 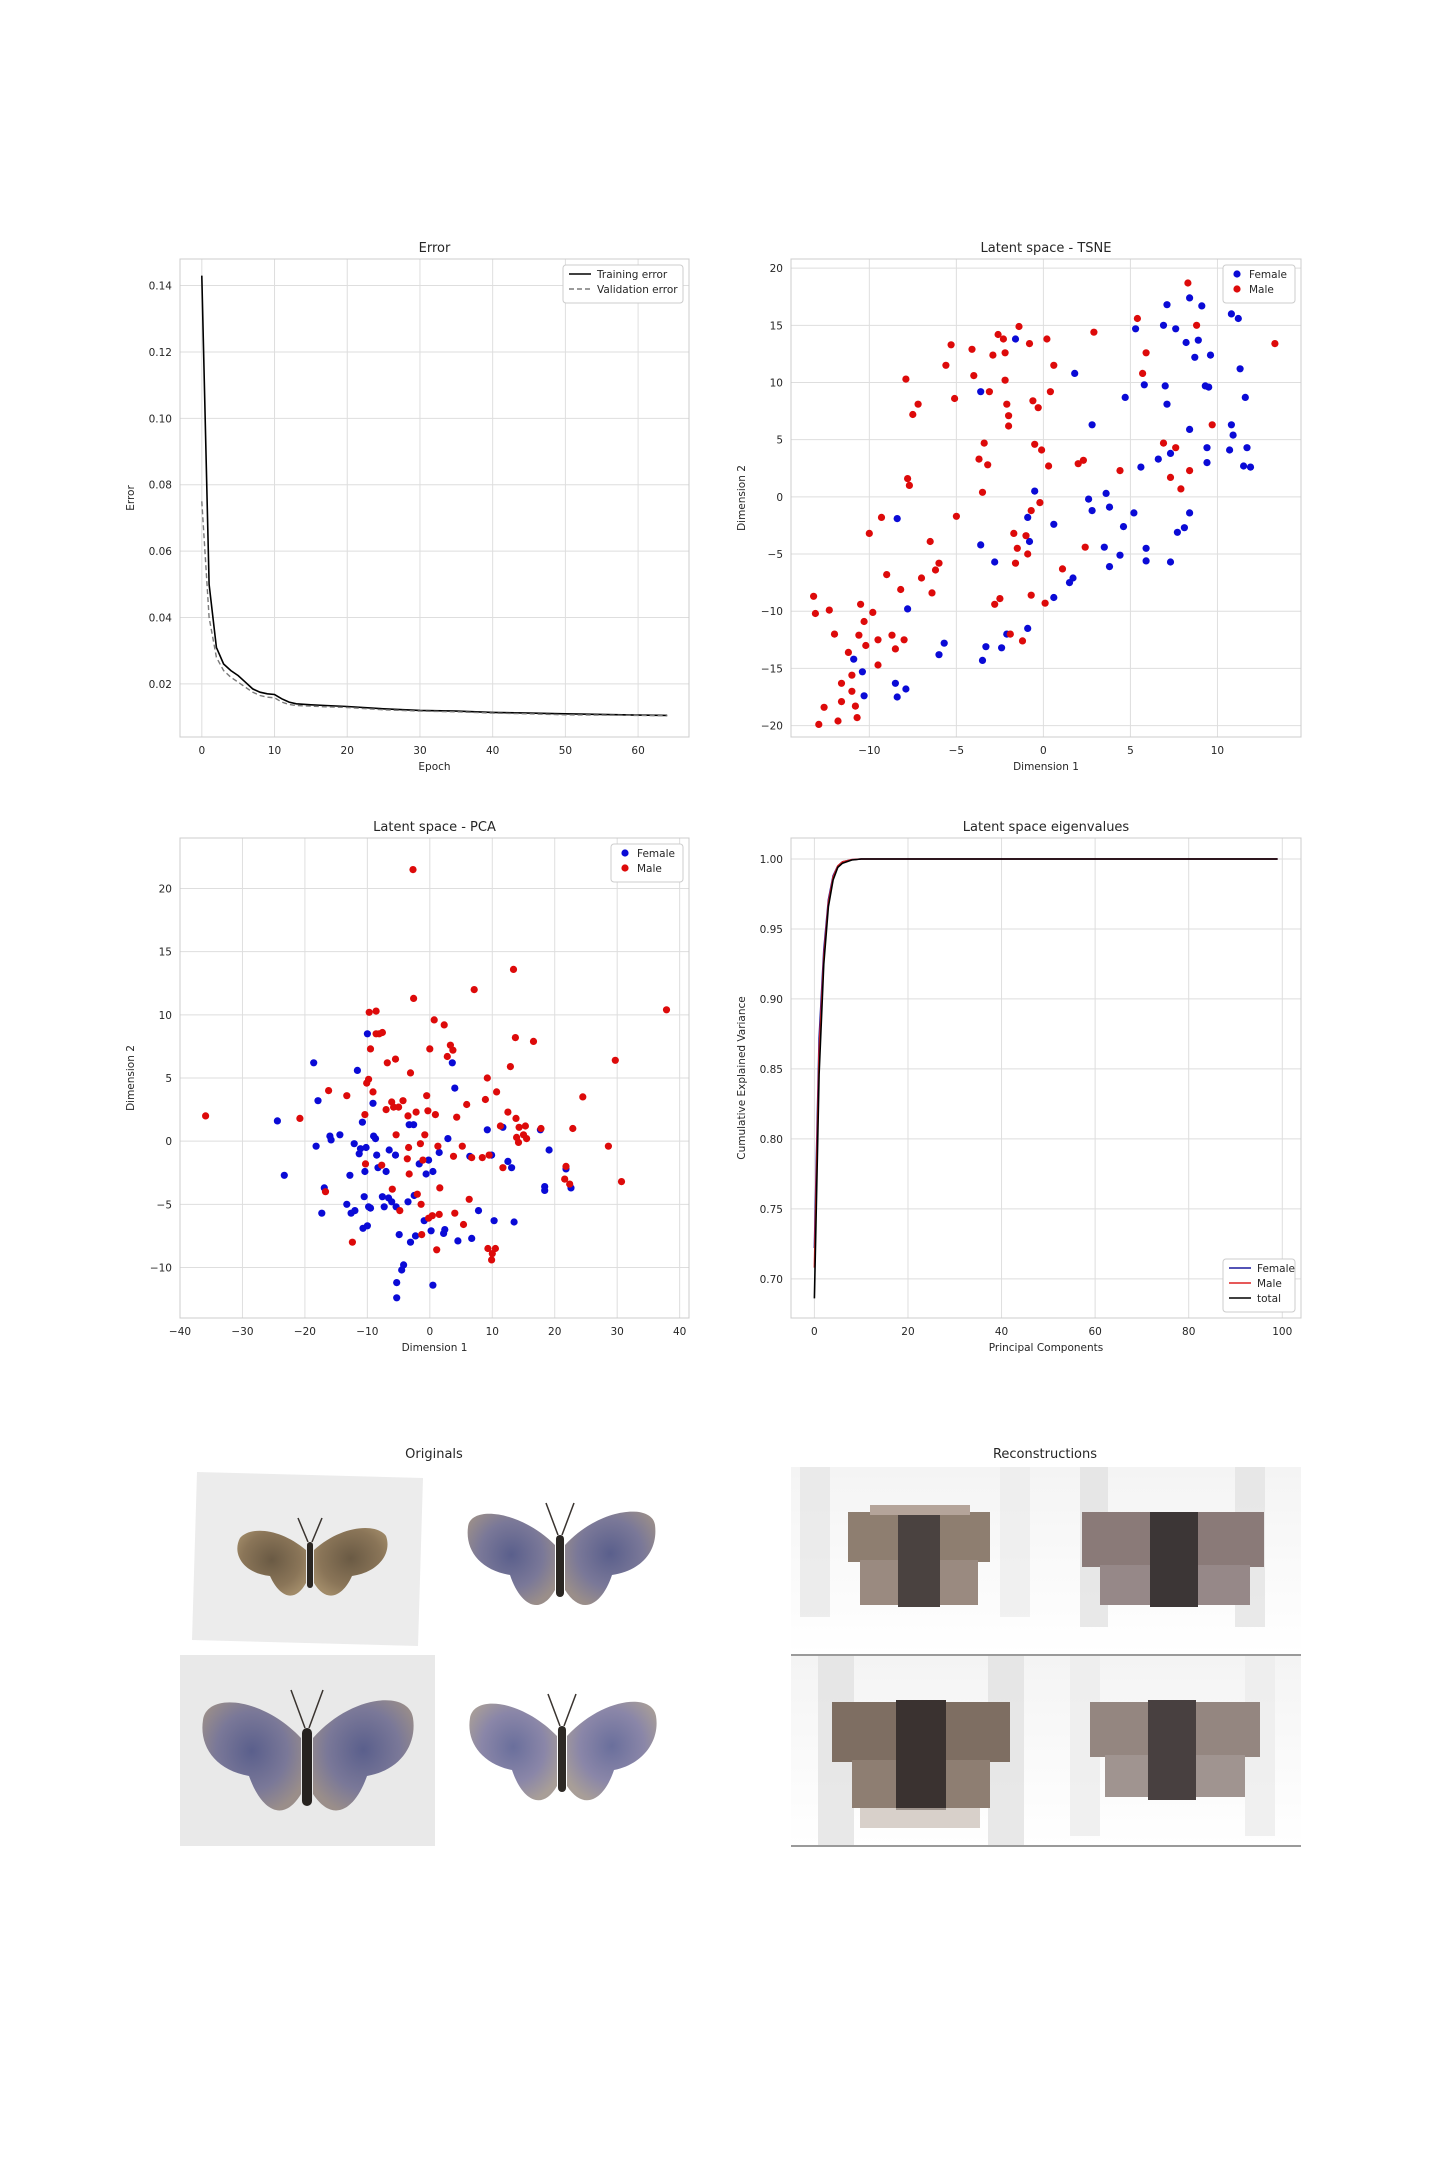 What do you see at coordinates (160, 486) in the screenshot?
I see `y-tick-label: 0.08` at bounding box center [160, 486].